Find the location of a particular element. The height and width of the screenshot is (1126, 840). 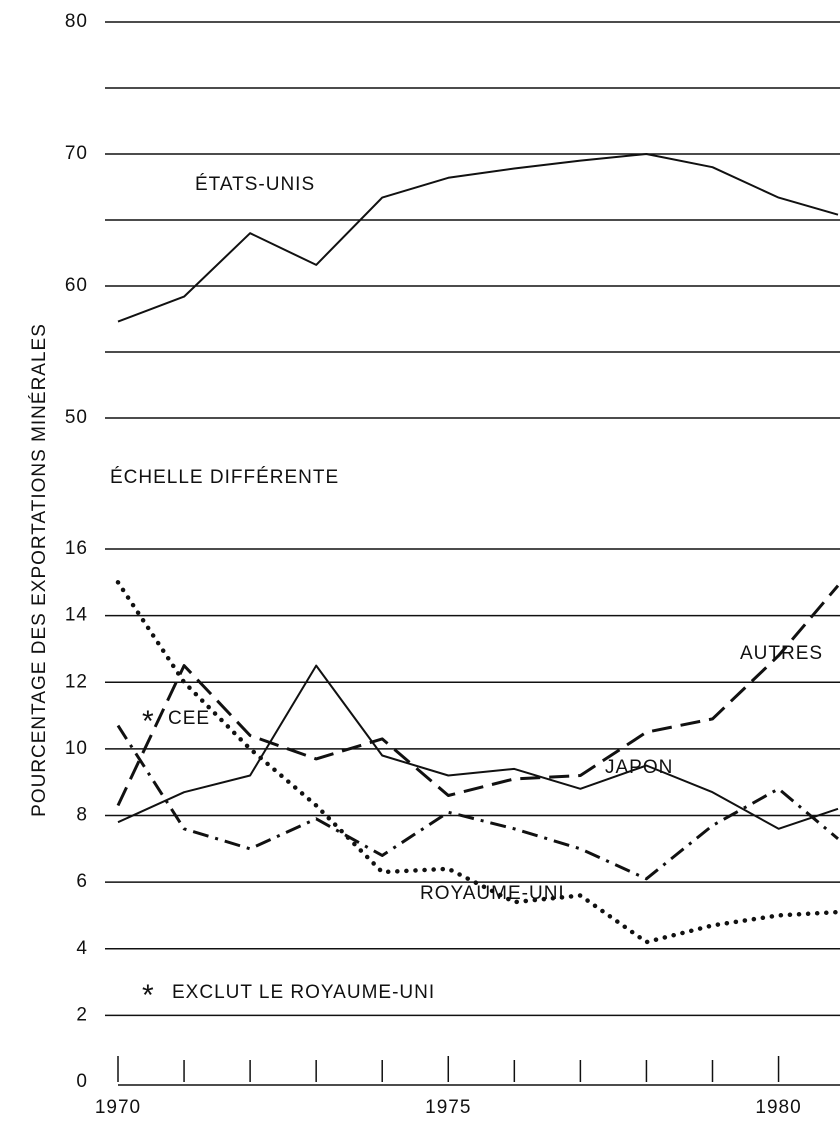

series-label: ÉTATS-UNIS is located at coordinates (255, 184).